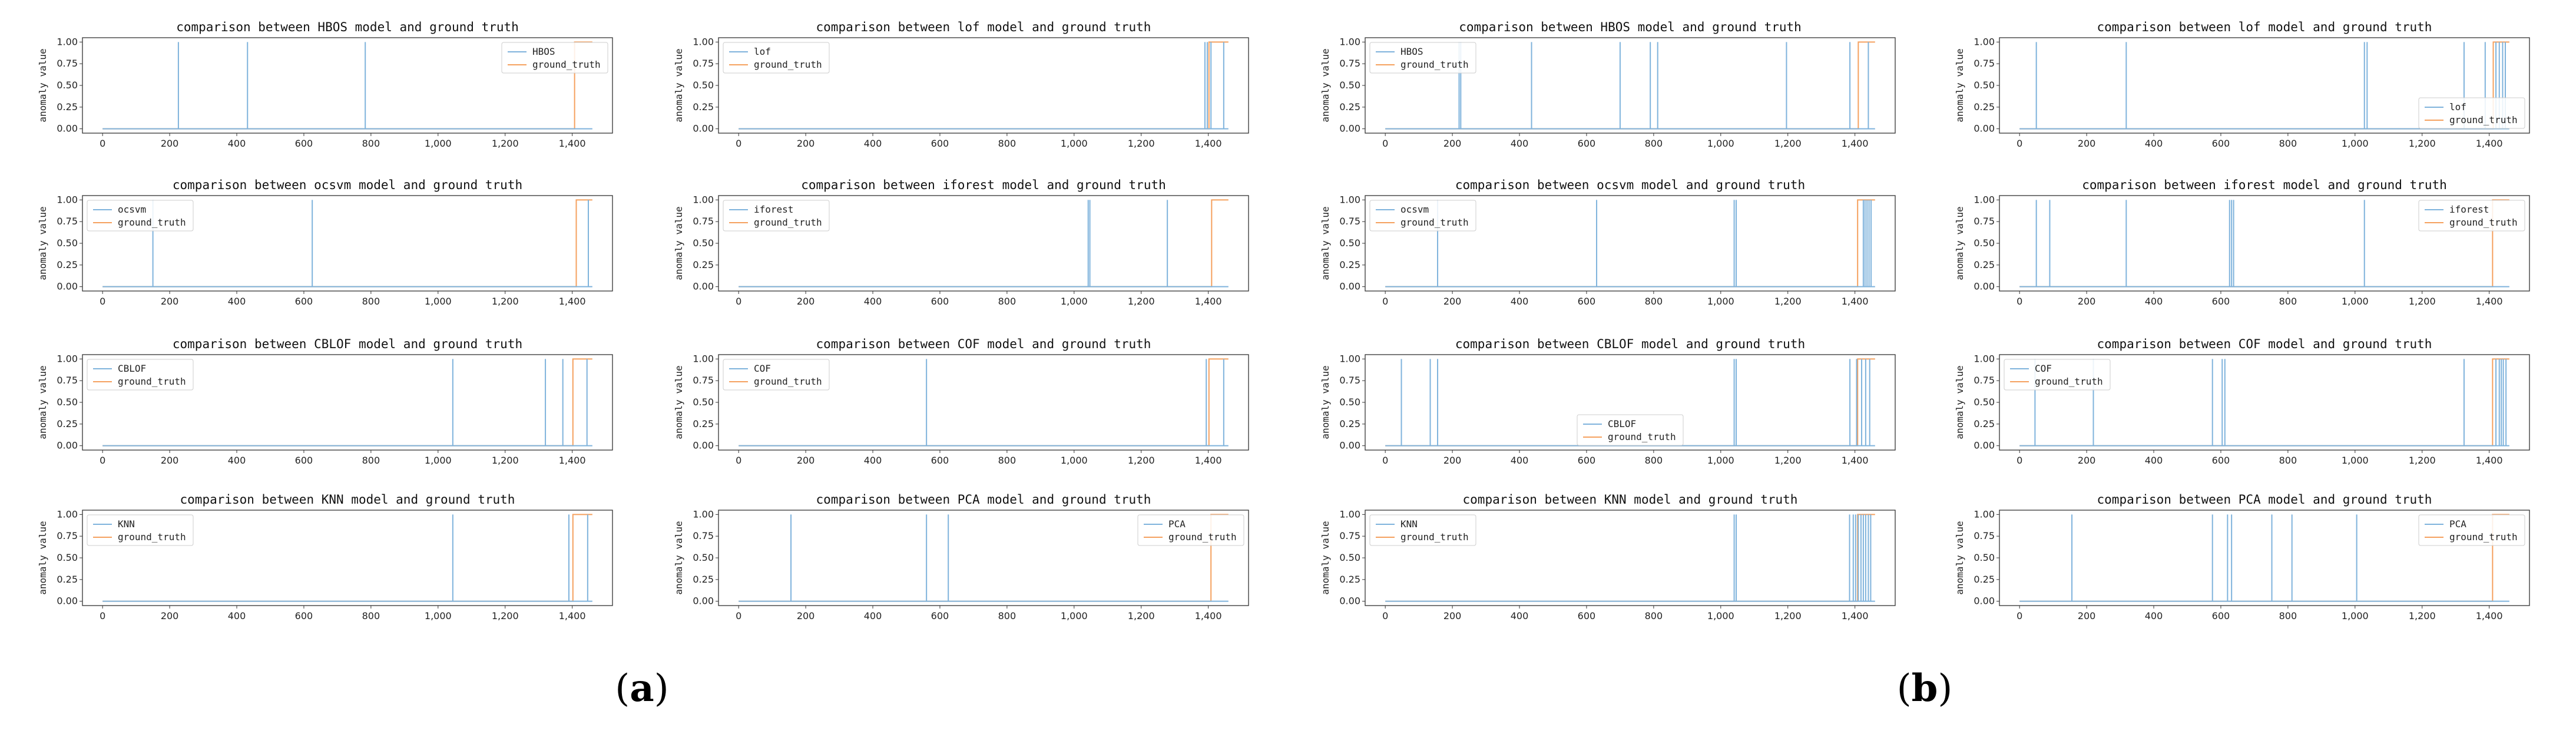  I want to click on chart-b-7-ytick-label: 1.00, so click(1349, 514).